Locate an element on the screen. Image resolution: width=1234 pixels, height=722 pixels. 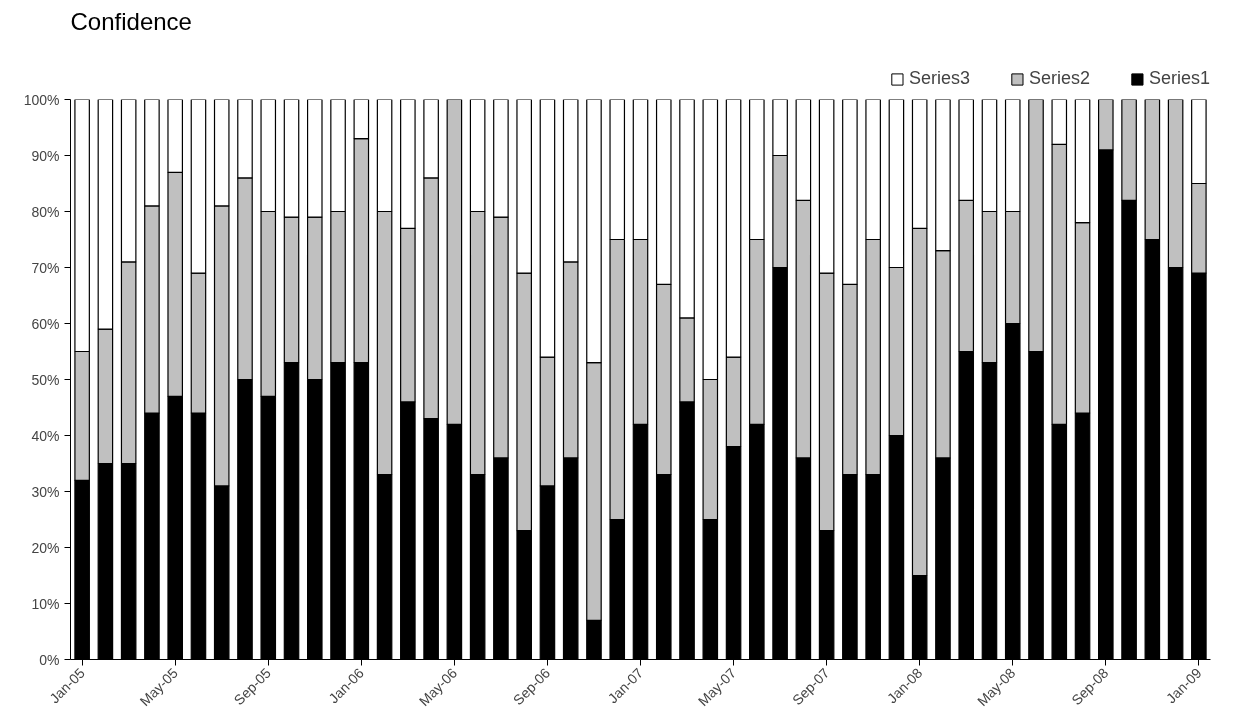
y-tick-label: 10% is located at coordinates (45, 603).